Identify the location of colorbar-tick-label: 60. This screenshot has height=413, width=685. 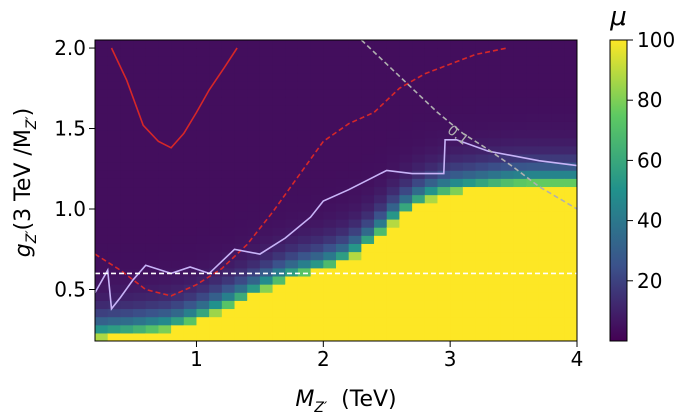
(649, 160).